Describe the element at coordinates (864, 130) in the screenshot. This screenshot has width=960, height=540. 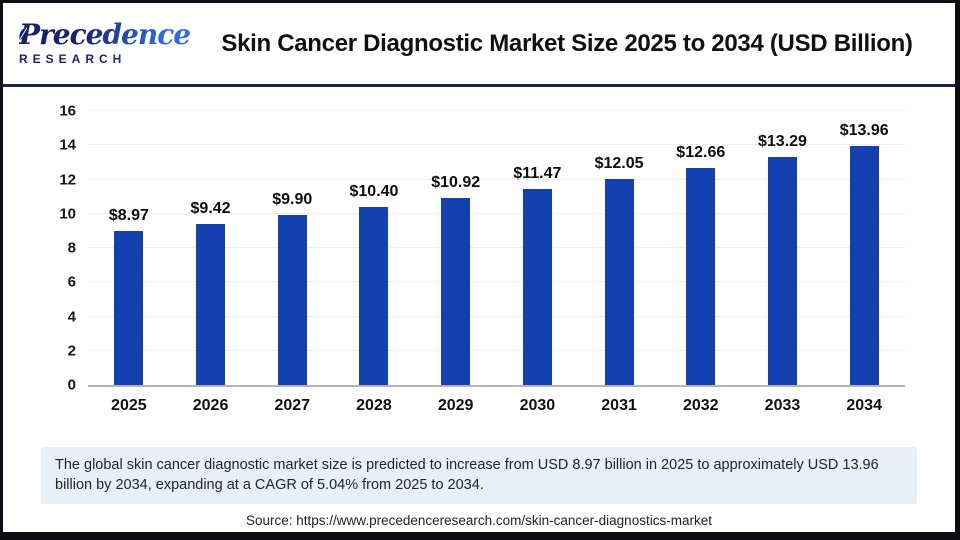
I see `bar-value-label: $13.96` at that location.